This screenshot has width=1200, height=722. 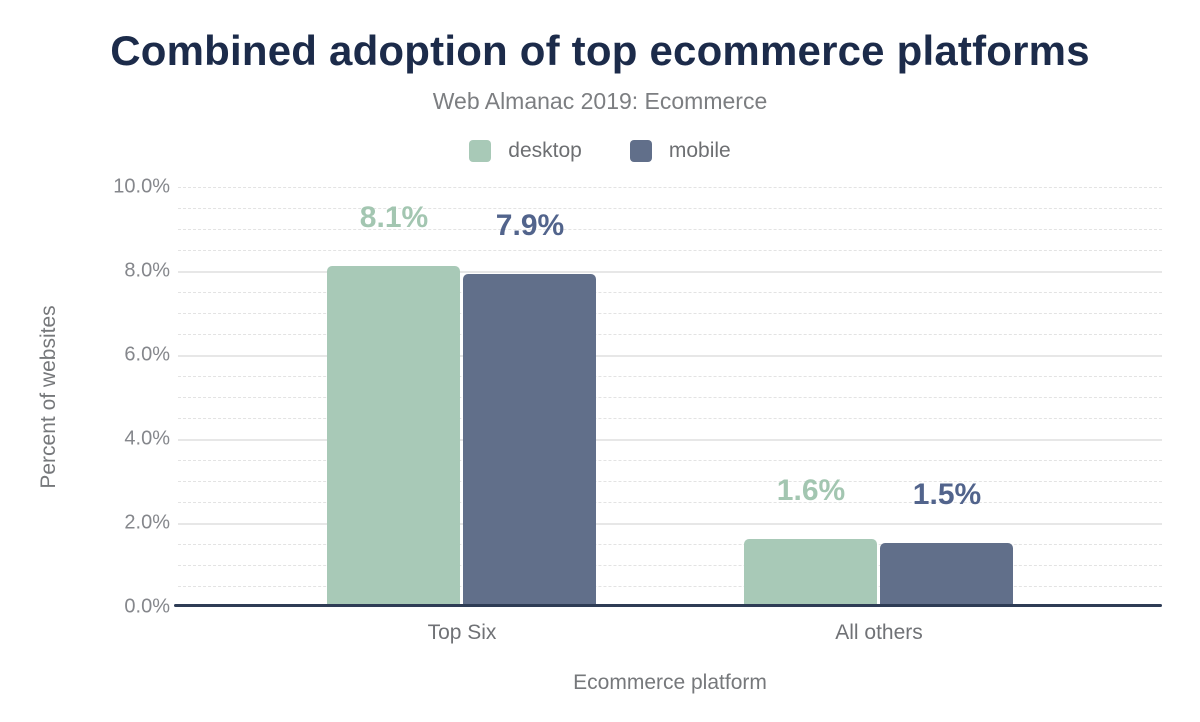 I want to click on y-tick-label: 10.0%, so click(x=141, y=186).